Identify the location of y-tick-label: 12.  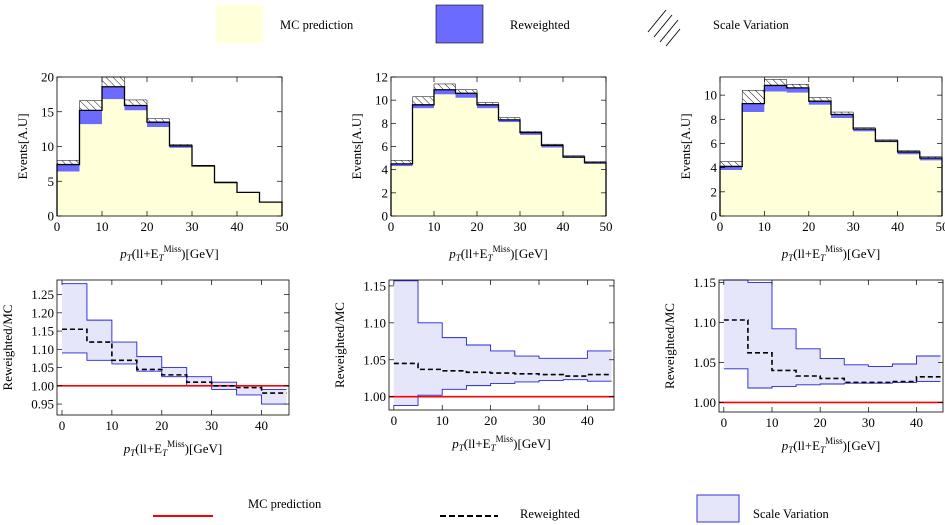
(381, 77).